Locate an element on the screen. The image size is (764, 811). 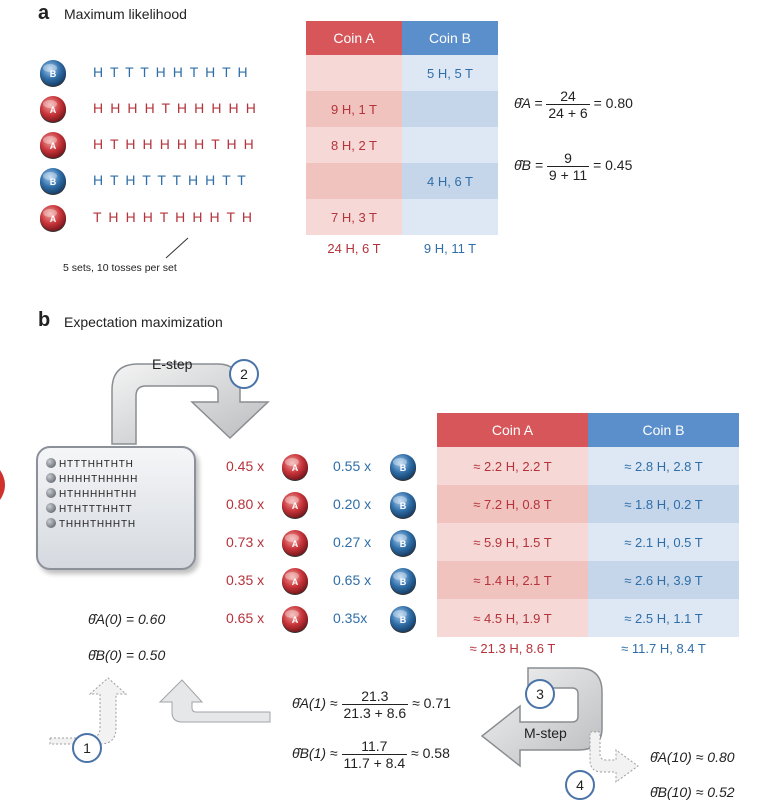
toss-sequence: H T H T T T H H T T is located at coordinates (170, 180).